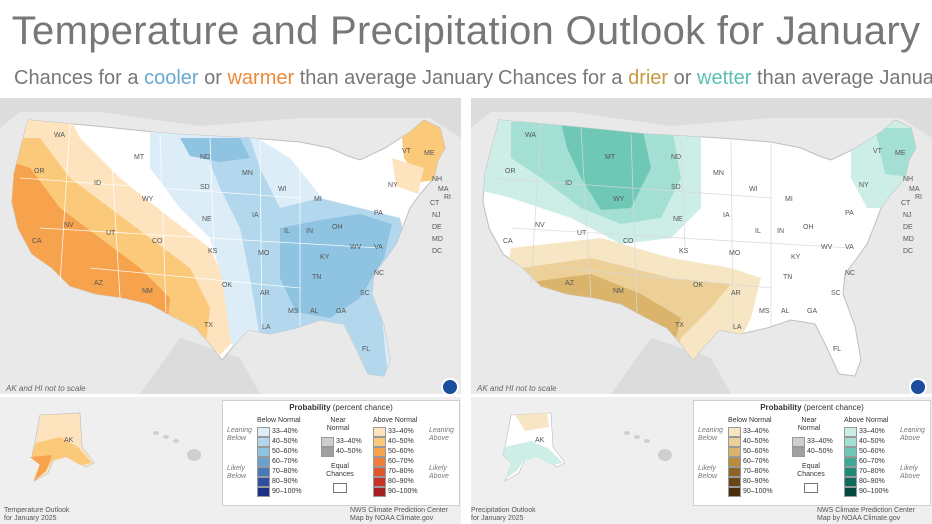 The height and width of the screenshot is (524, 932). Describe the element at coordinates (676, 157) in the screenshot. I see `state-label-nd: ND` at that location.